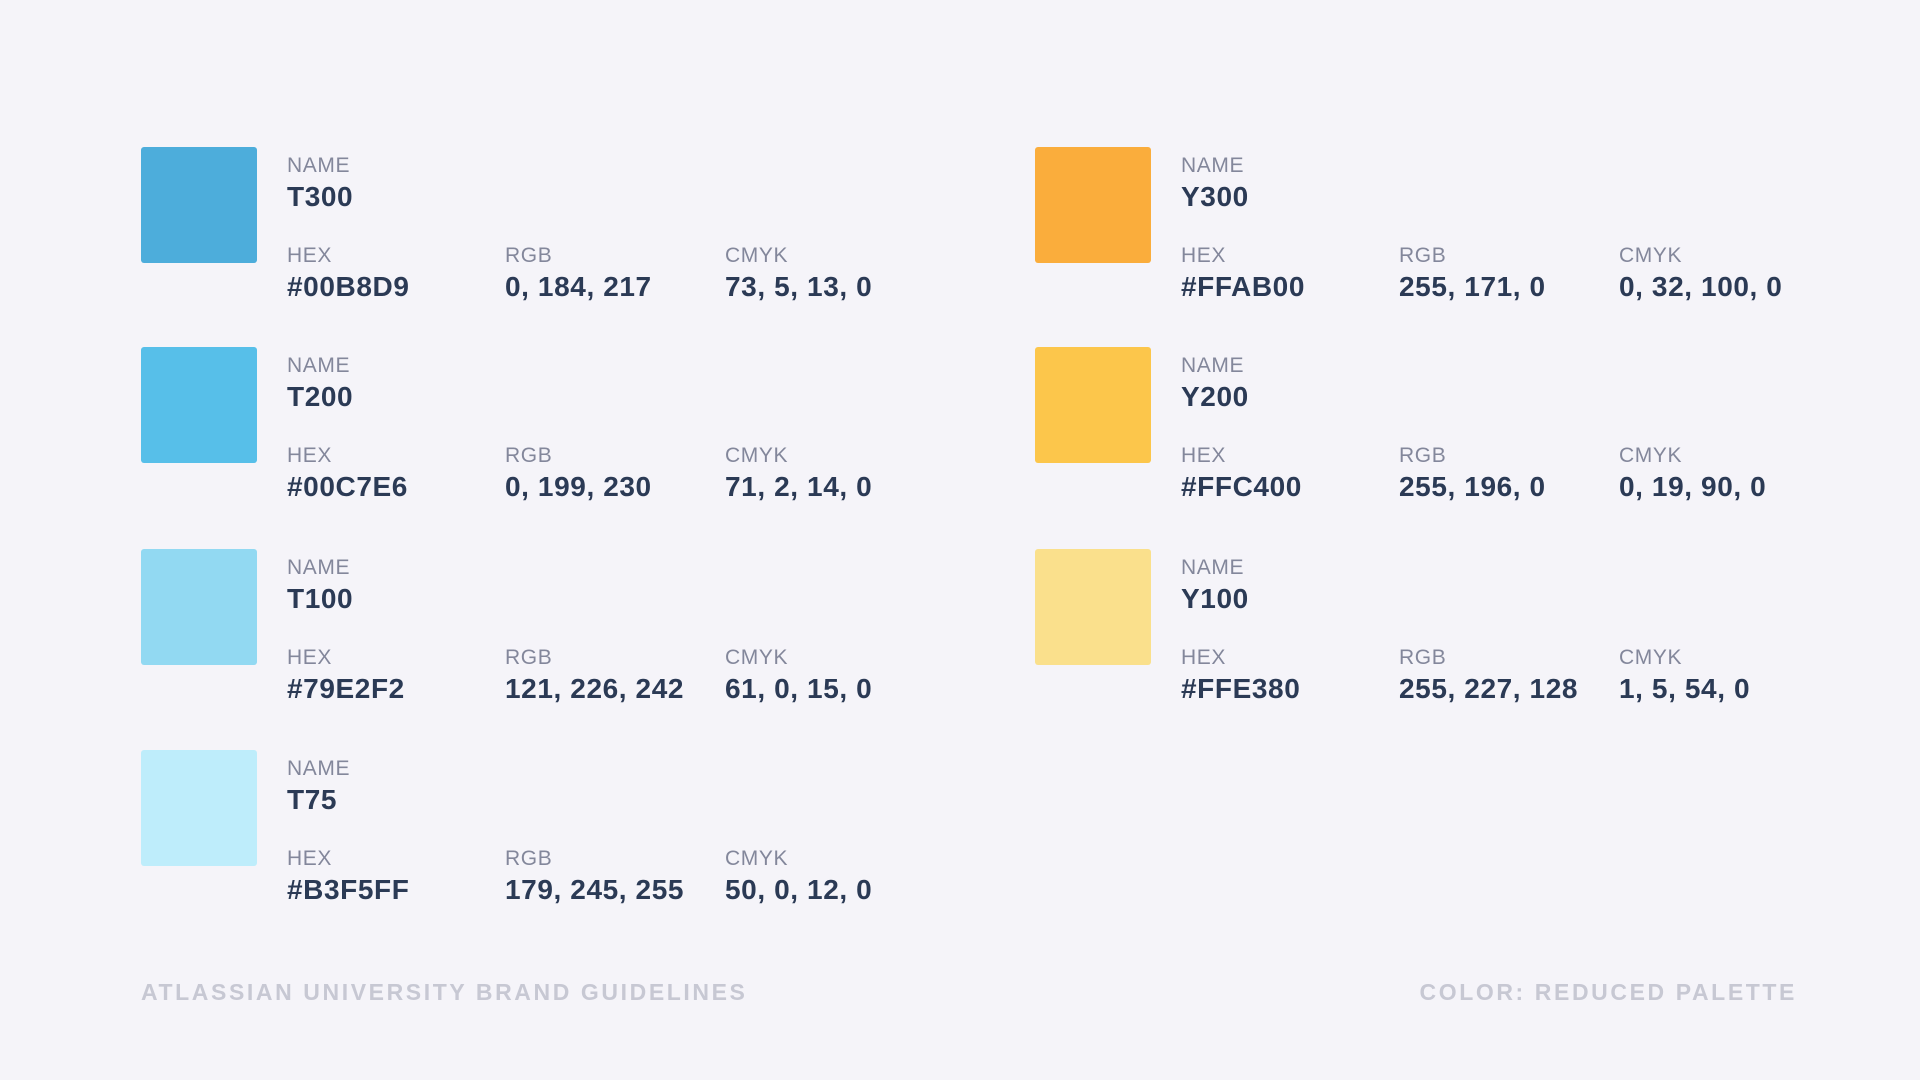 The width and height of the screenshot is (1920, 1080). Describe the element at coordinates (1489, 688) in the screenshot. I see `rgb-value: 255, 227, 128` at that location.